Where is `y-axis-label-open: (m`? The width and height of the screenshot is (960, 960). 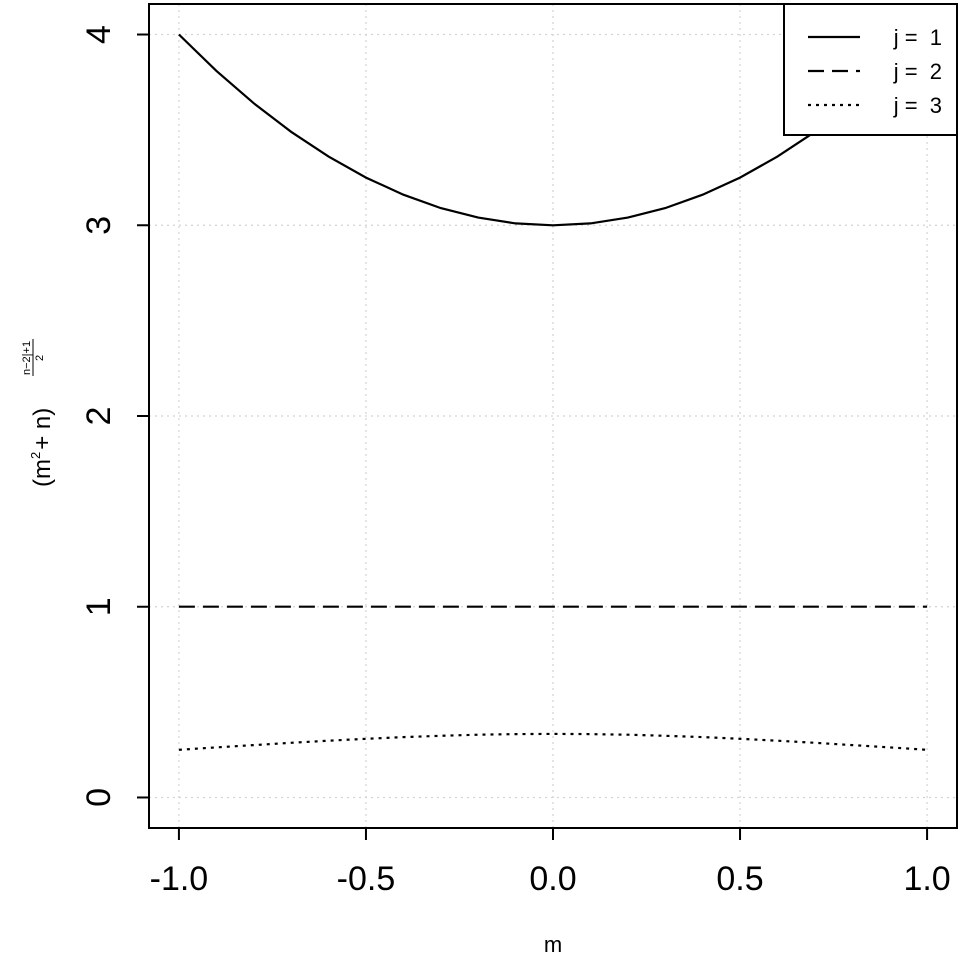
y-axis-label-open: (m is located at coordinates (42, 473).